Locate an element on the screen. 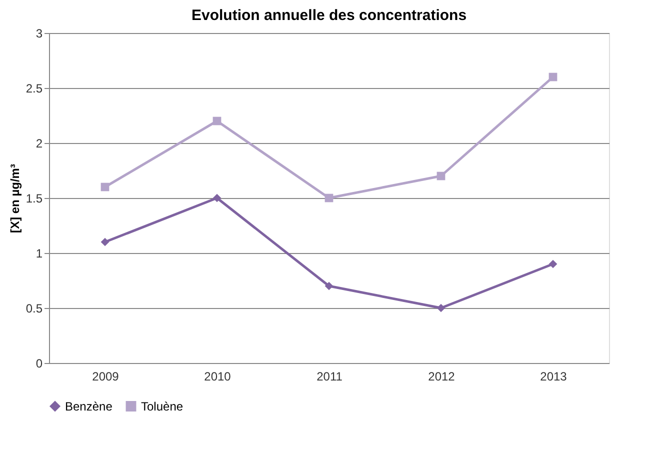 This screenshot has width=666, height=475. x-tick-label: 2010 is located at coordinates (218, 377).